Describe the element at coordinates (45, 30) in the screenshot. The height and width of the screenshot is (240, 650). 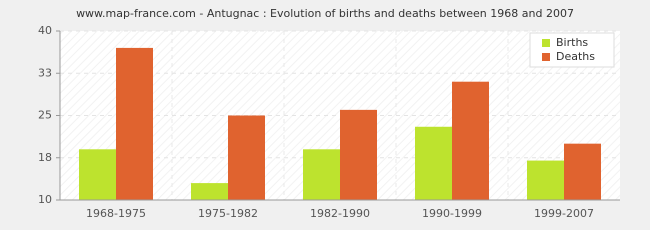
I see `y-tick-label: 40` at that location.